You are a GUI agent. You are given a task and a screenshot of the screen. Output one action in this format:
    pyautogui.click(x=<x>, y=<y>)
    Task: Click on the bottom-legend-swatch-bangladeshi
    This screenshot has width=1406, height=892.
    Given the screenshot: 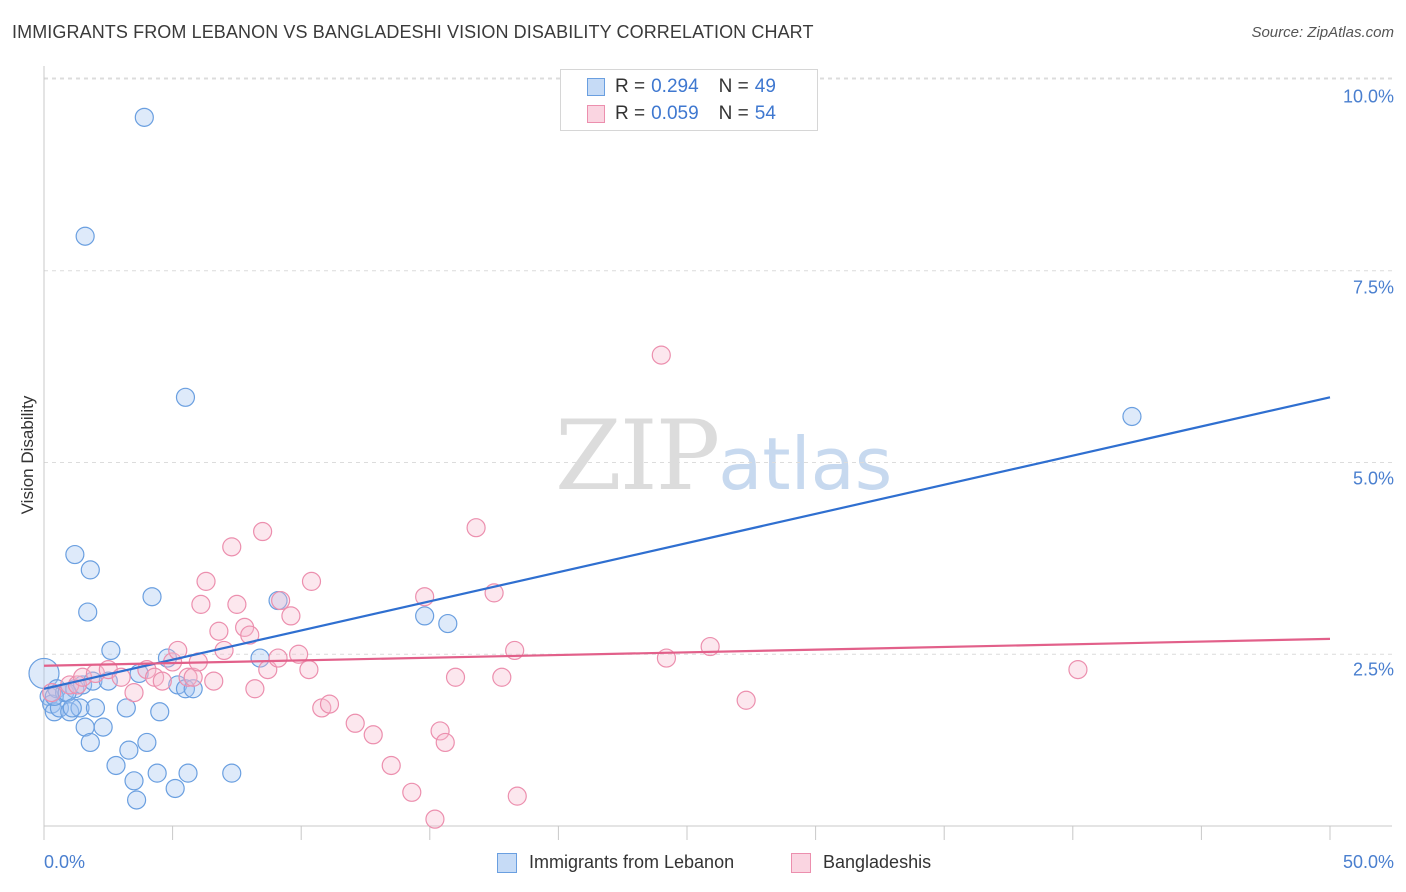 What is the action you would take?
    pyautogui.click(x=801, y=862)
    